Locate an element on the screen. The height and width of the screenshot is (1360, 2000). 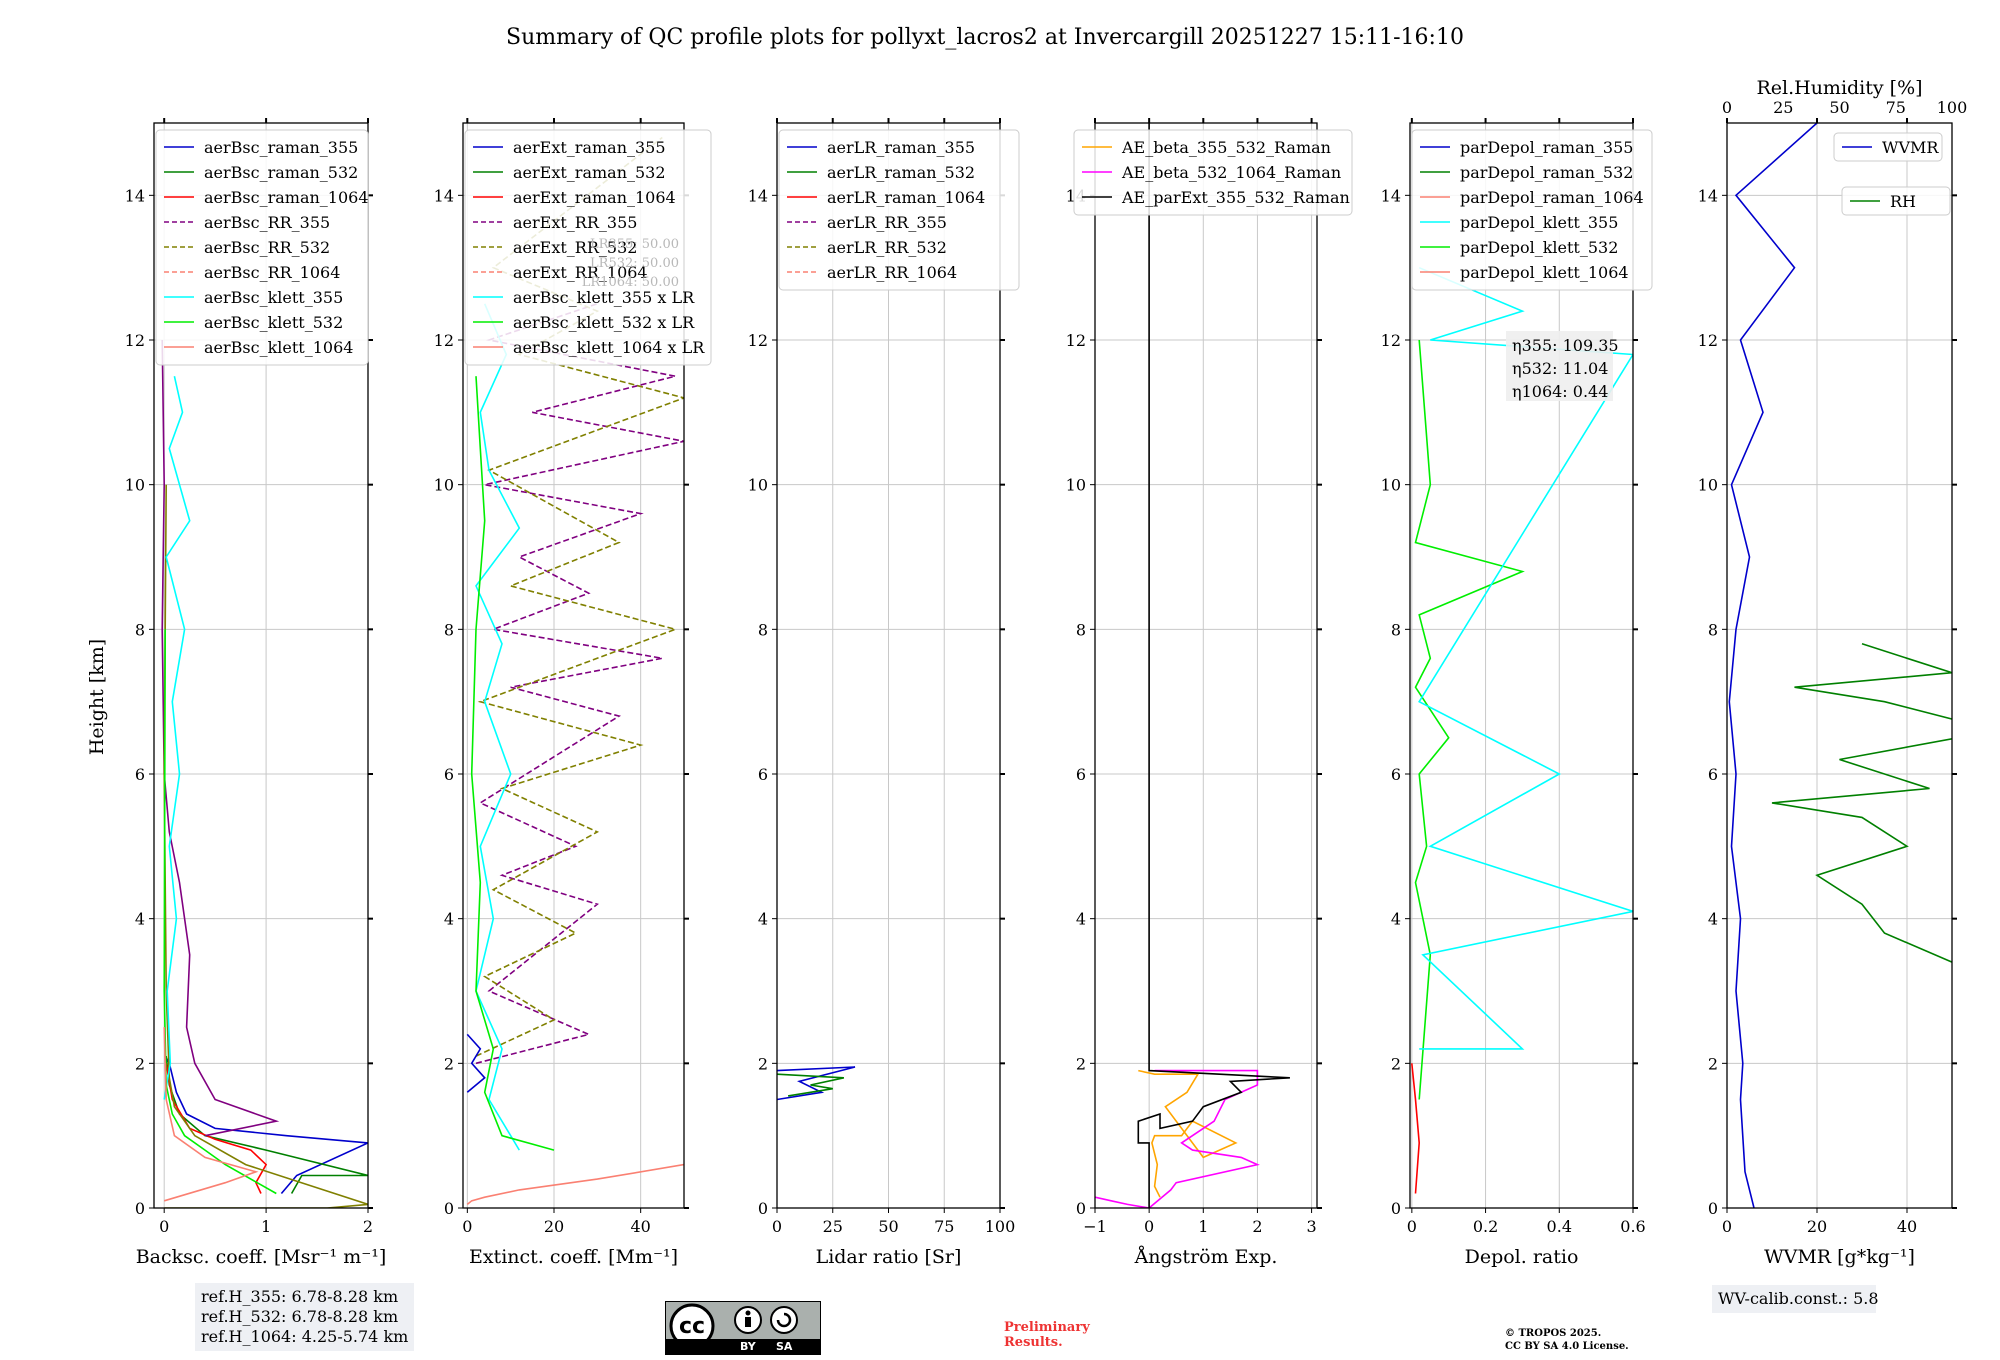
x-axis-label: WVMR [g*kg⁻¹] is located at coordinates (1839, 1257).